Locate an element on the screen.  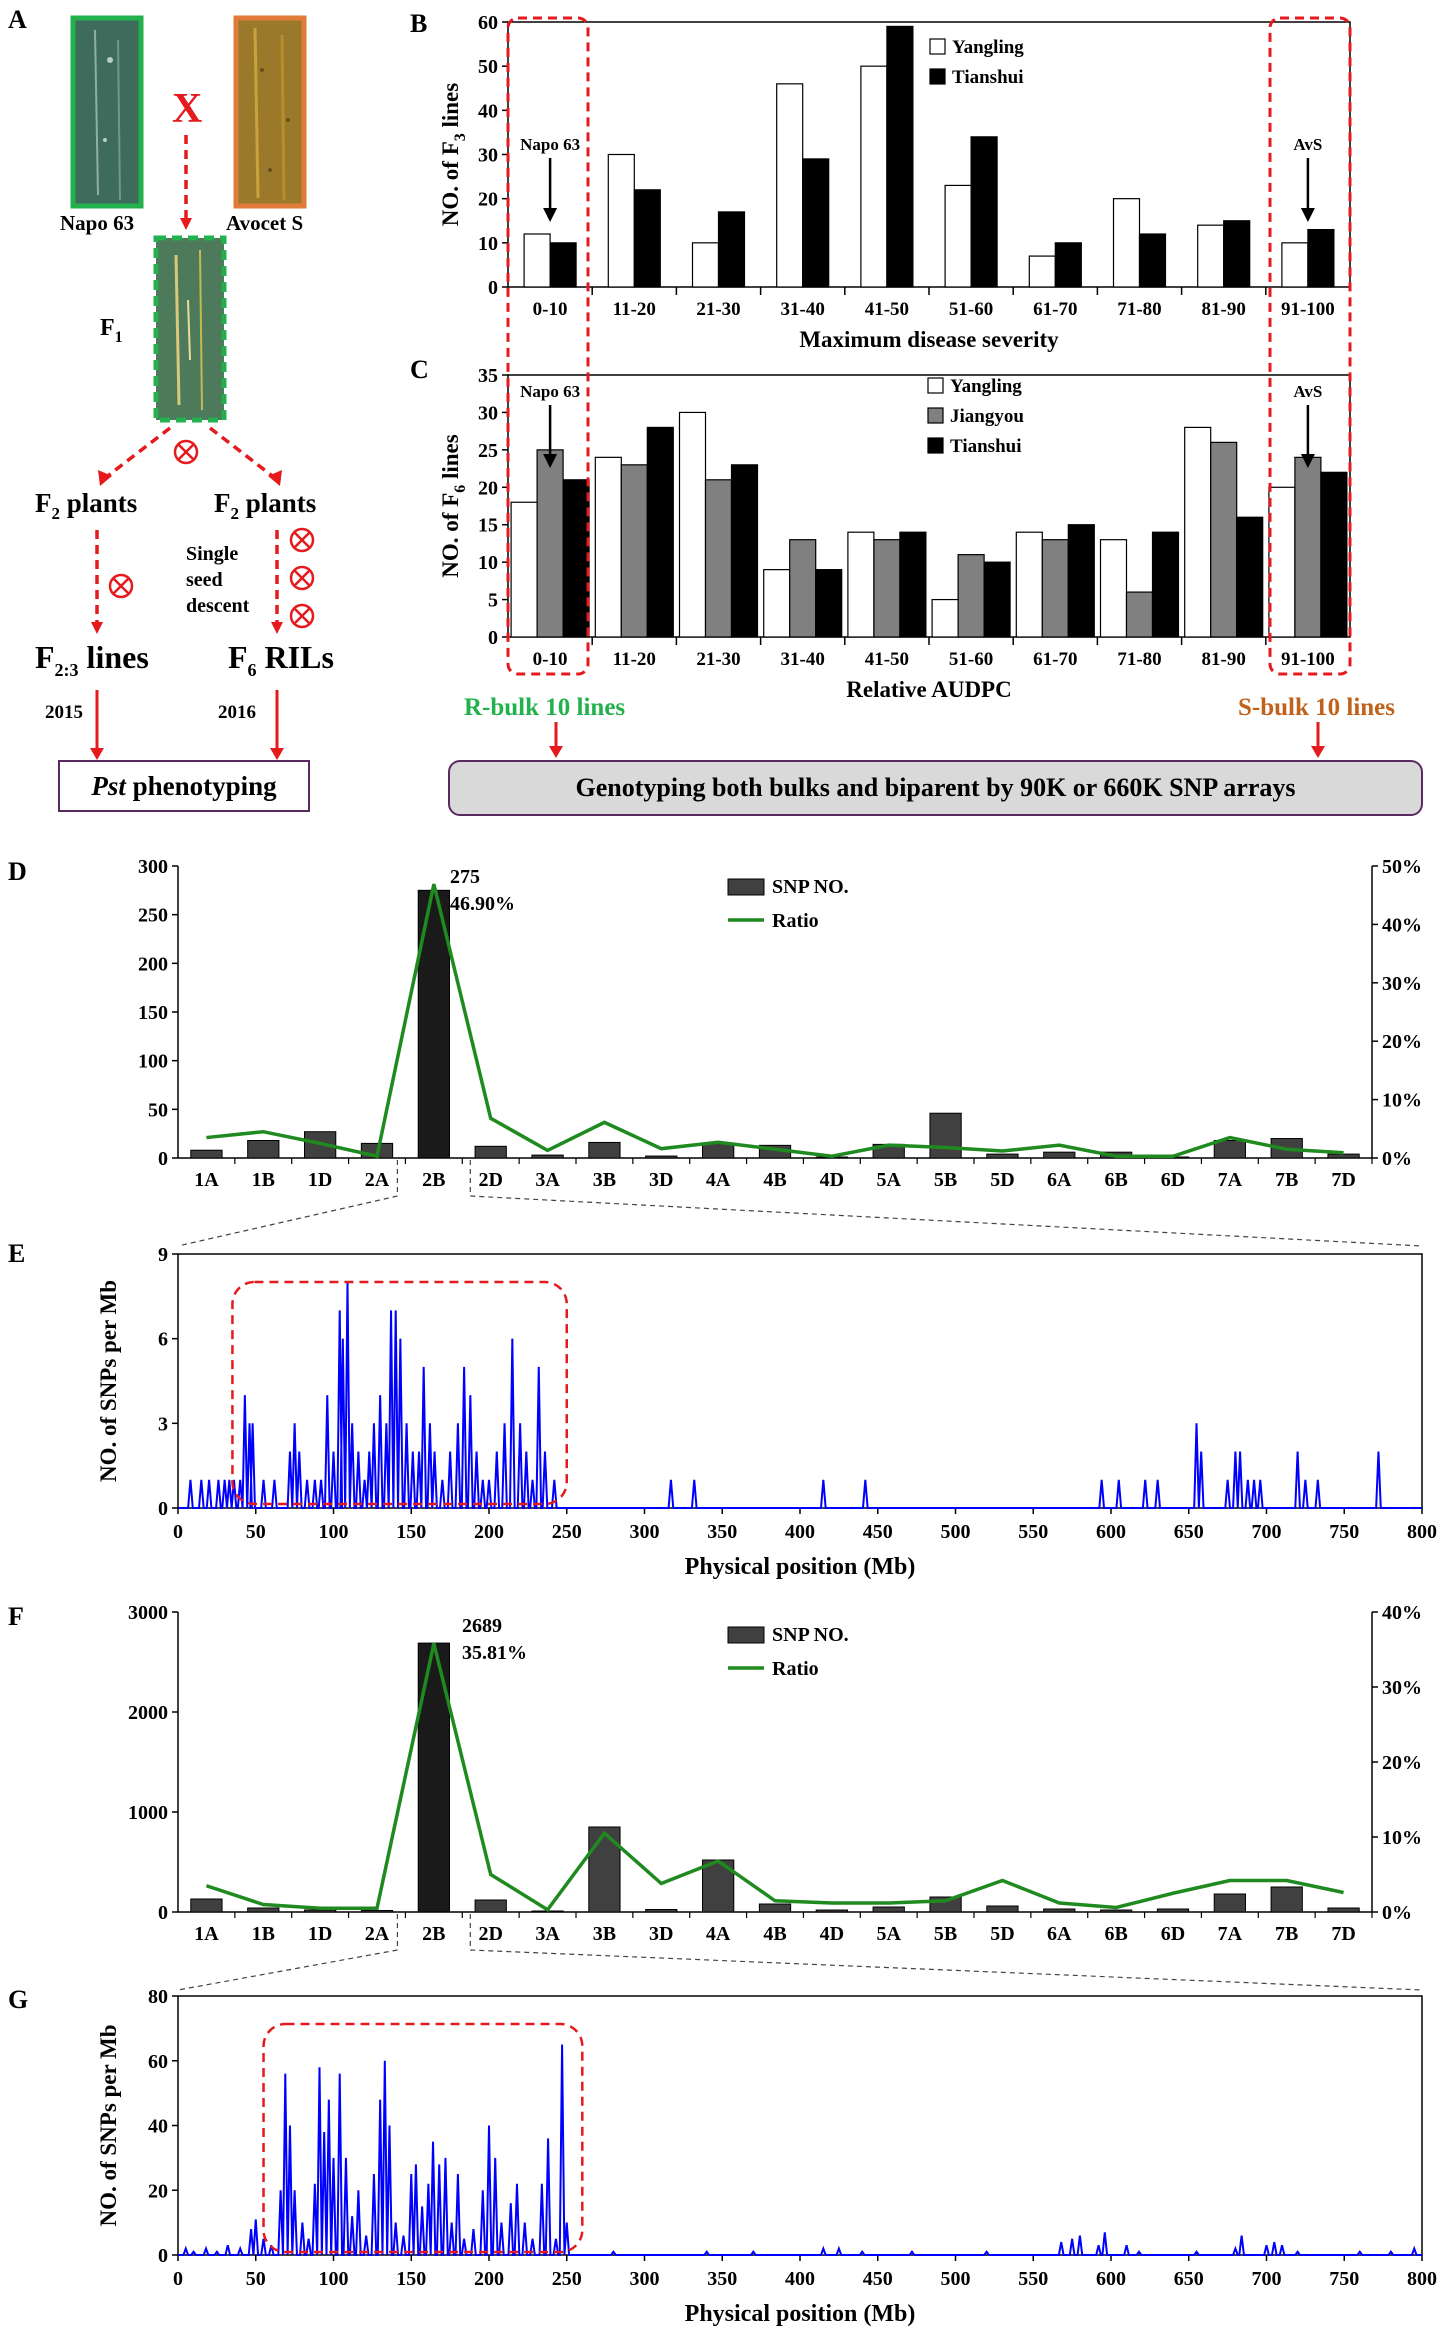
peak-ratio-label: 46.90% is located at coordinates (482, 904).